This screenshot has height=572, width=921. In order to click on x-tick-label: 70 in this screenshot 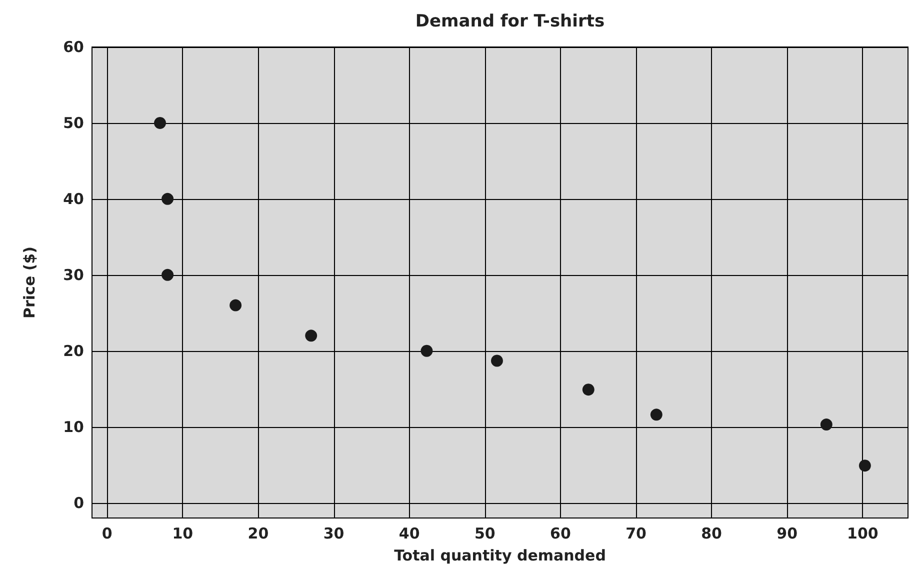, I will do `click(636, 533)`.